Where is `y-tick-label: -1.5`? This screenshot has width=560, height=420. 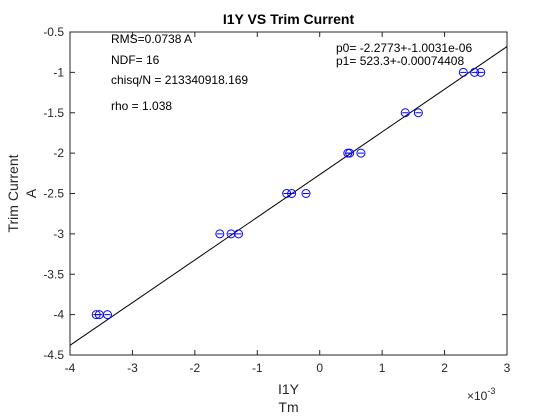 y-tick-label: -1.5 is located at coordinates (53, 113).